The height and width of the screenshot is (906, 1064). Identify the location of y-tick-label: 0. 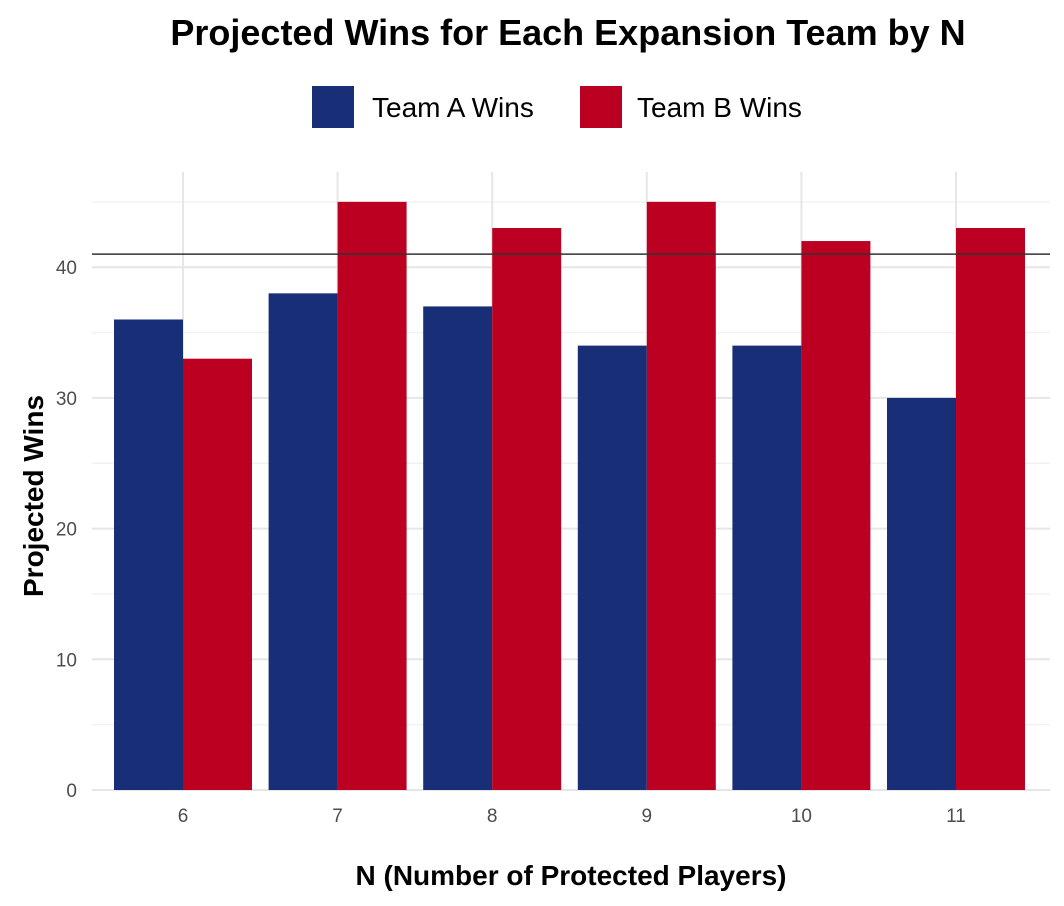
(71, 791).